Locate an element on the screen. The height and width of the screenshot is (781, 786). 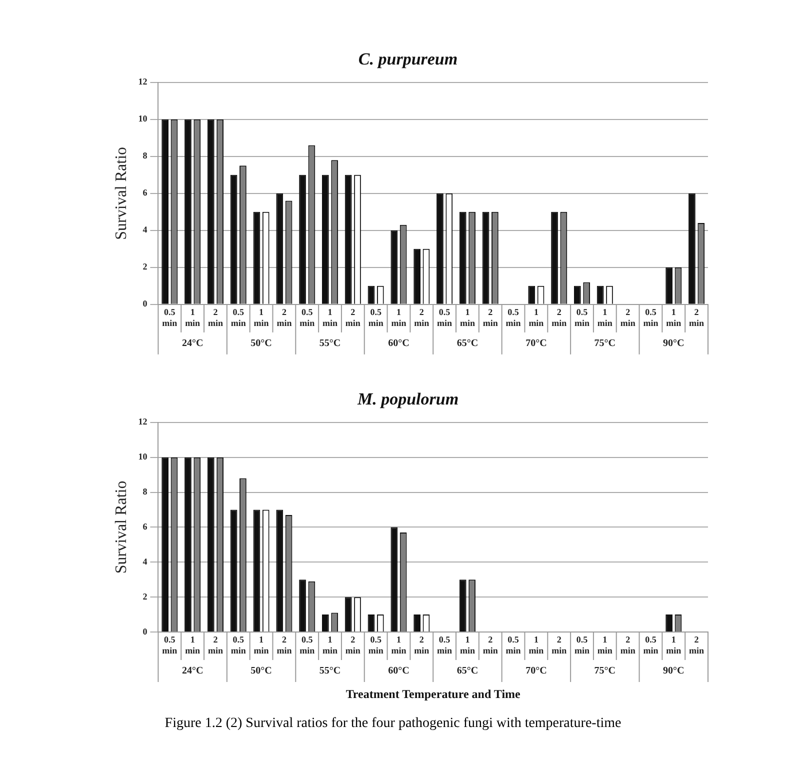
chart-title: C. purpureum is located at coordinates (408, 59).